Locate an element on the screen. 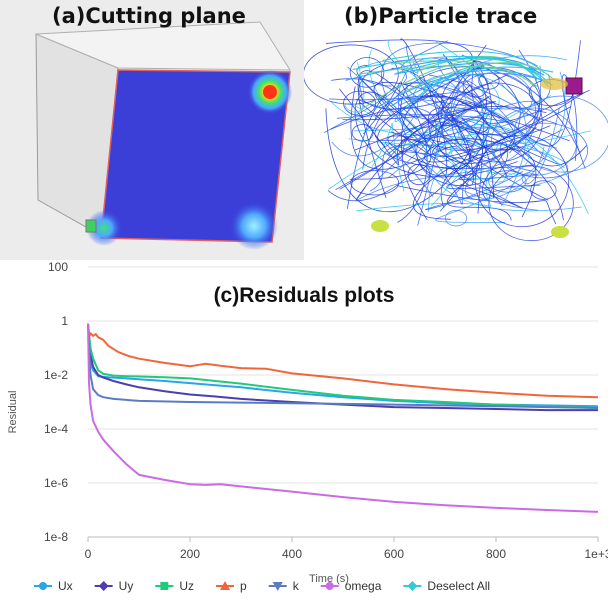 This screenshot has width=608, height=605. y-tick-label: 1e-2 is located at coordinates (56, 375).